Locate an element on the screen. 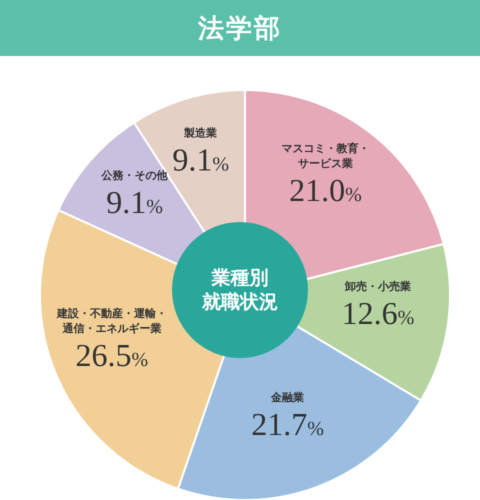 The height and width of the screenshot is (500, 480). chart-title: 法学部 is located at coordinates (240, 28).